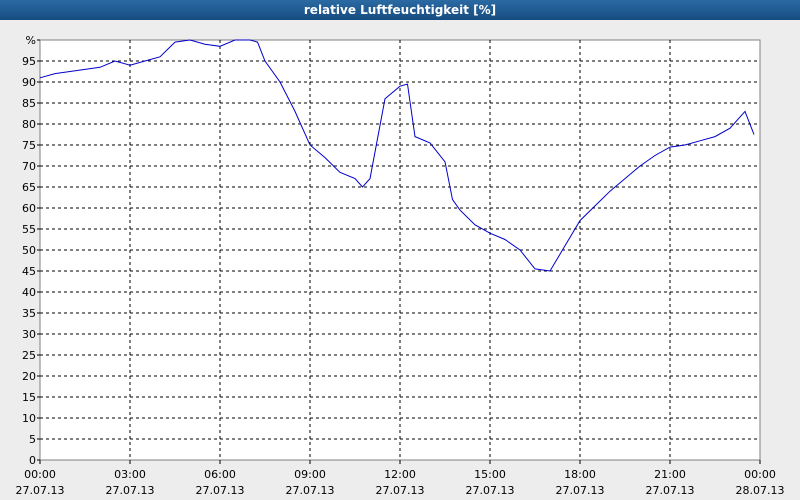  Describe the element at coordinates (32, 439) in the screenshot. I see `y-tick-label: 5` at that location.